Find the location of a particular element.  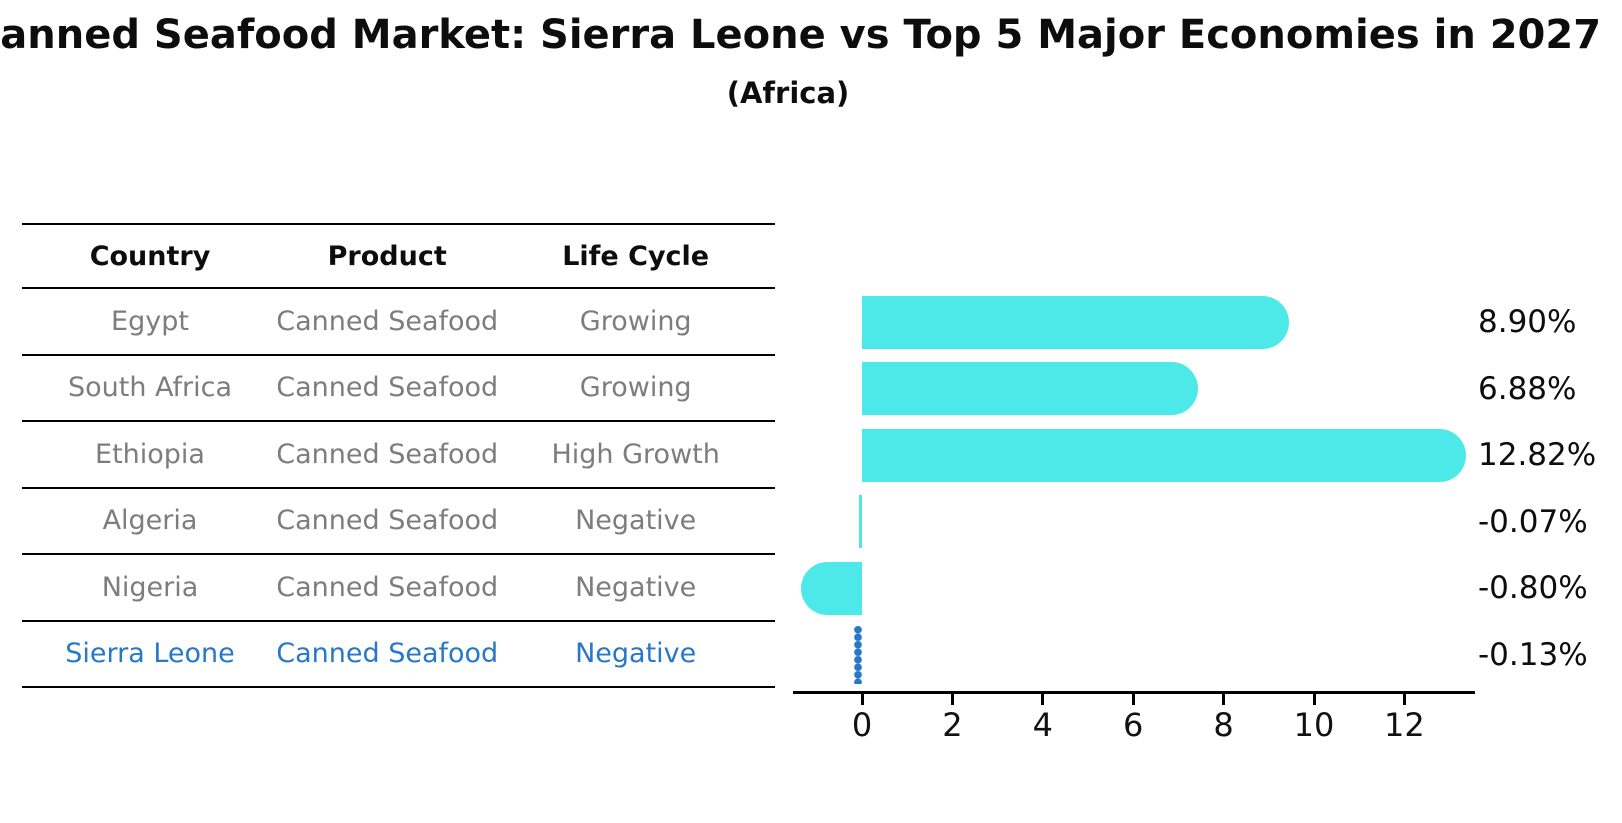

column-header-product: Product is located at coordinates (387, 256).